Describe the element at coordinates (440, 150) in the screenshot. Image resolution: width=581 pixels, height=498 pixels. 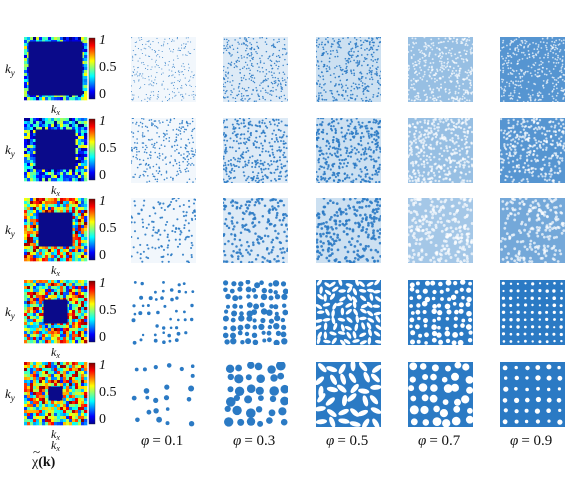
I see `pattern-fill` at that location.